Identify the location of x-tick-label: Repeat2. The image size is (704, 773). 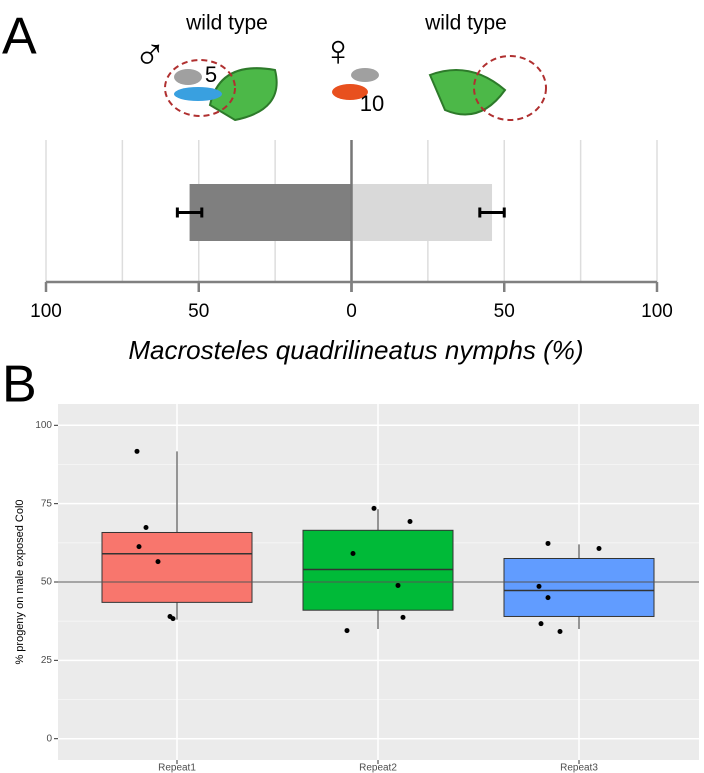
(378, 768).